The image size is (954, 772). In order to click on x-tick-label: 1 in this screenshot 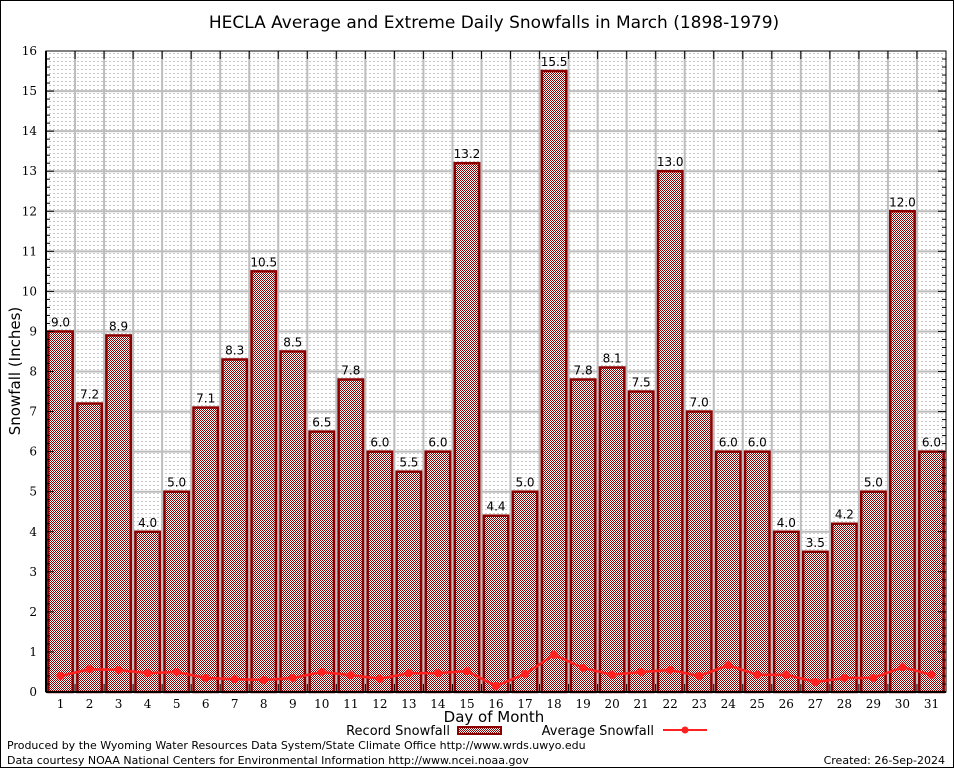, I will do `click(61, 704)`.